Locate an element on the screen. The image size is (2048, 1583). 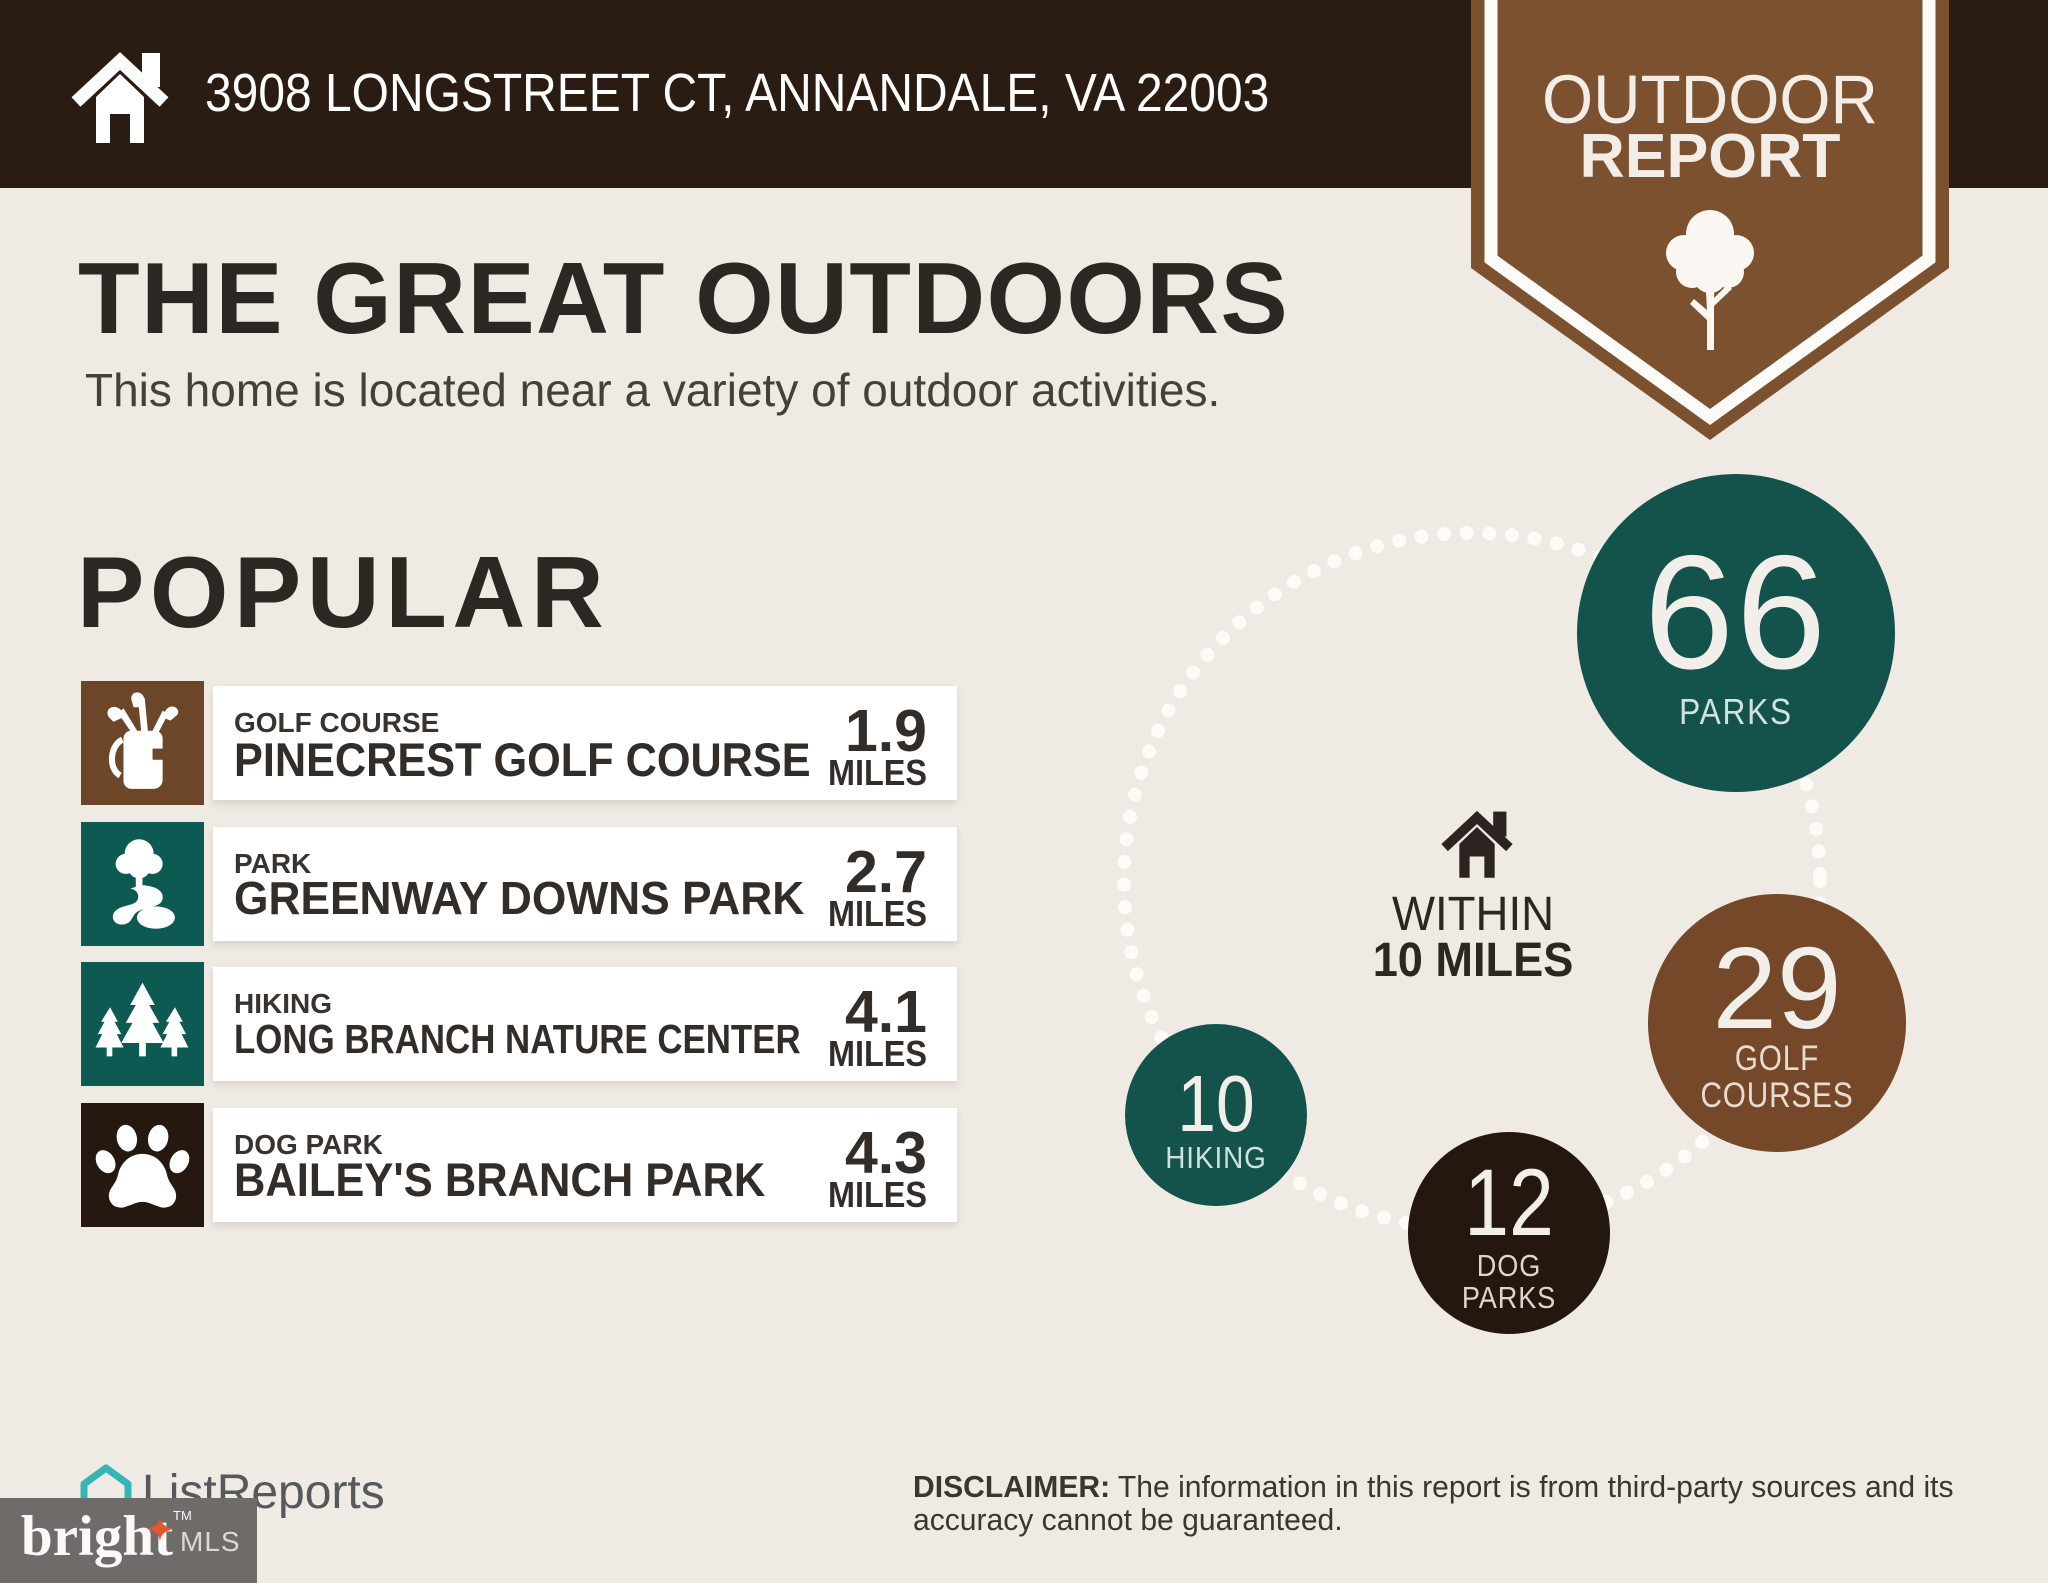
svg-text: REPORT is located at coordinates (1710, 156).